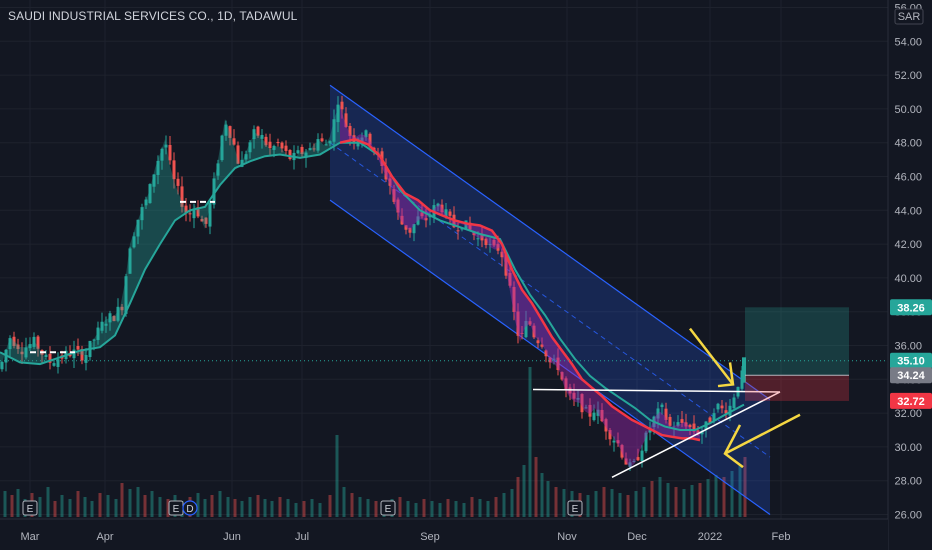 The image size is (932, 550). I want to click on price-label: 38.26, so click(911, 308).